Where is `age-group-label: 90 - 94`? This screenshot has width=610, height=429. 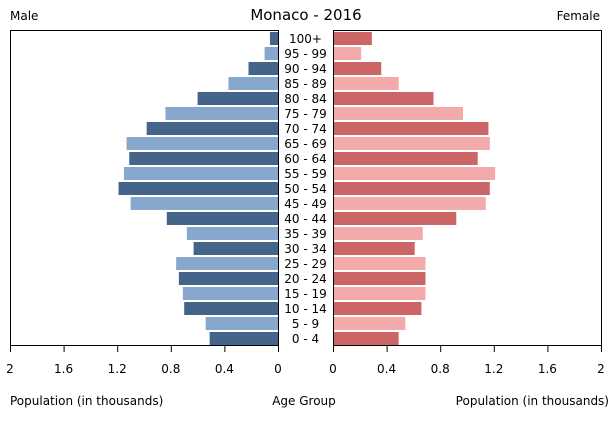
age-group-label: 90 - 94 is located at coordinates (305, 69).